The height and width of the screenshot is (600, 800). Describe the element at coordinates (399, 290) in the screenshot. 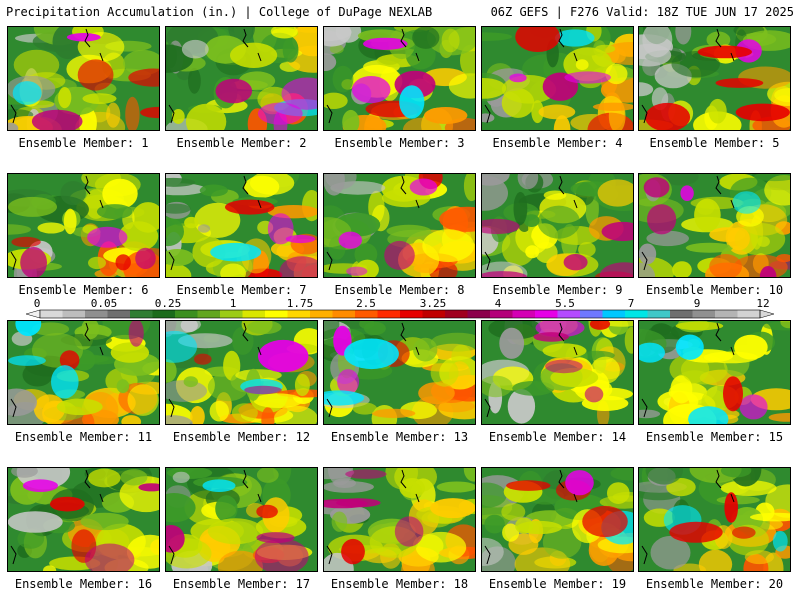

I see `member-caption: Ensemble Member: 8` at that location.